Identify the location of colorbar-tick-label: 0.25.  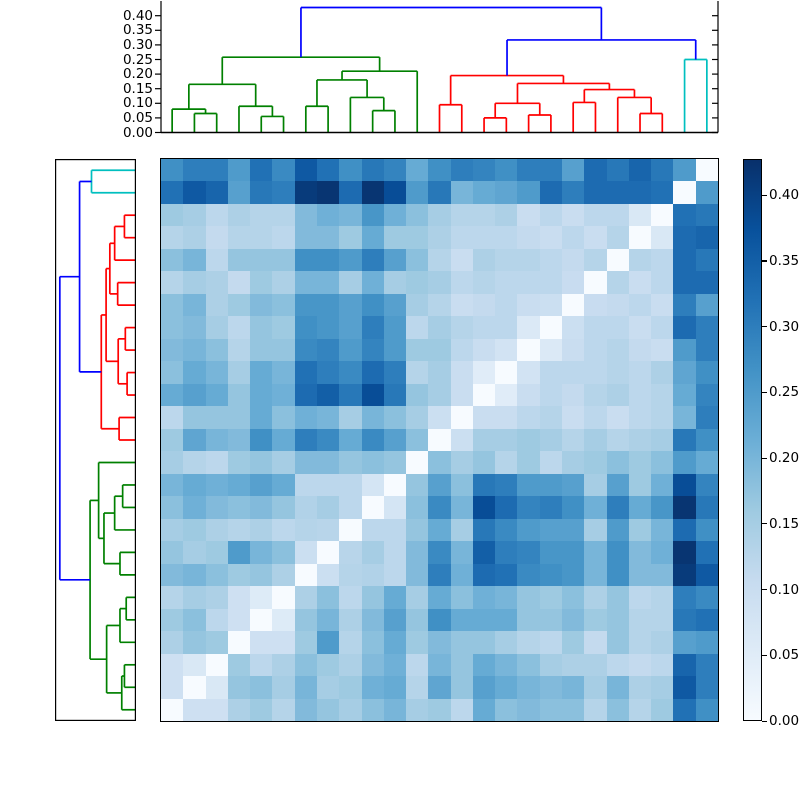
(784, 392).